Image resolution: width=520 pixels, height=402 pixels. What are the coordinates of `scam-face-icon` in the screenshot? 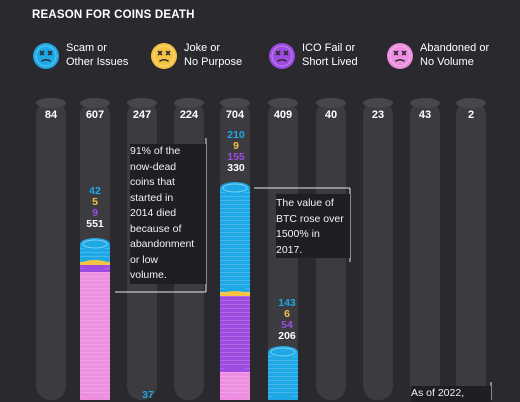 It's located at (46, 56).